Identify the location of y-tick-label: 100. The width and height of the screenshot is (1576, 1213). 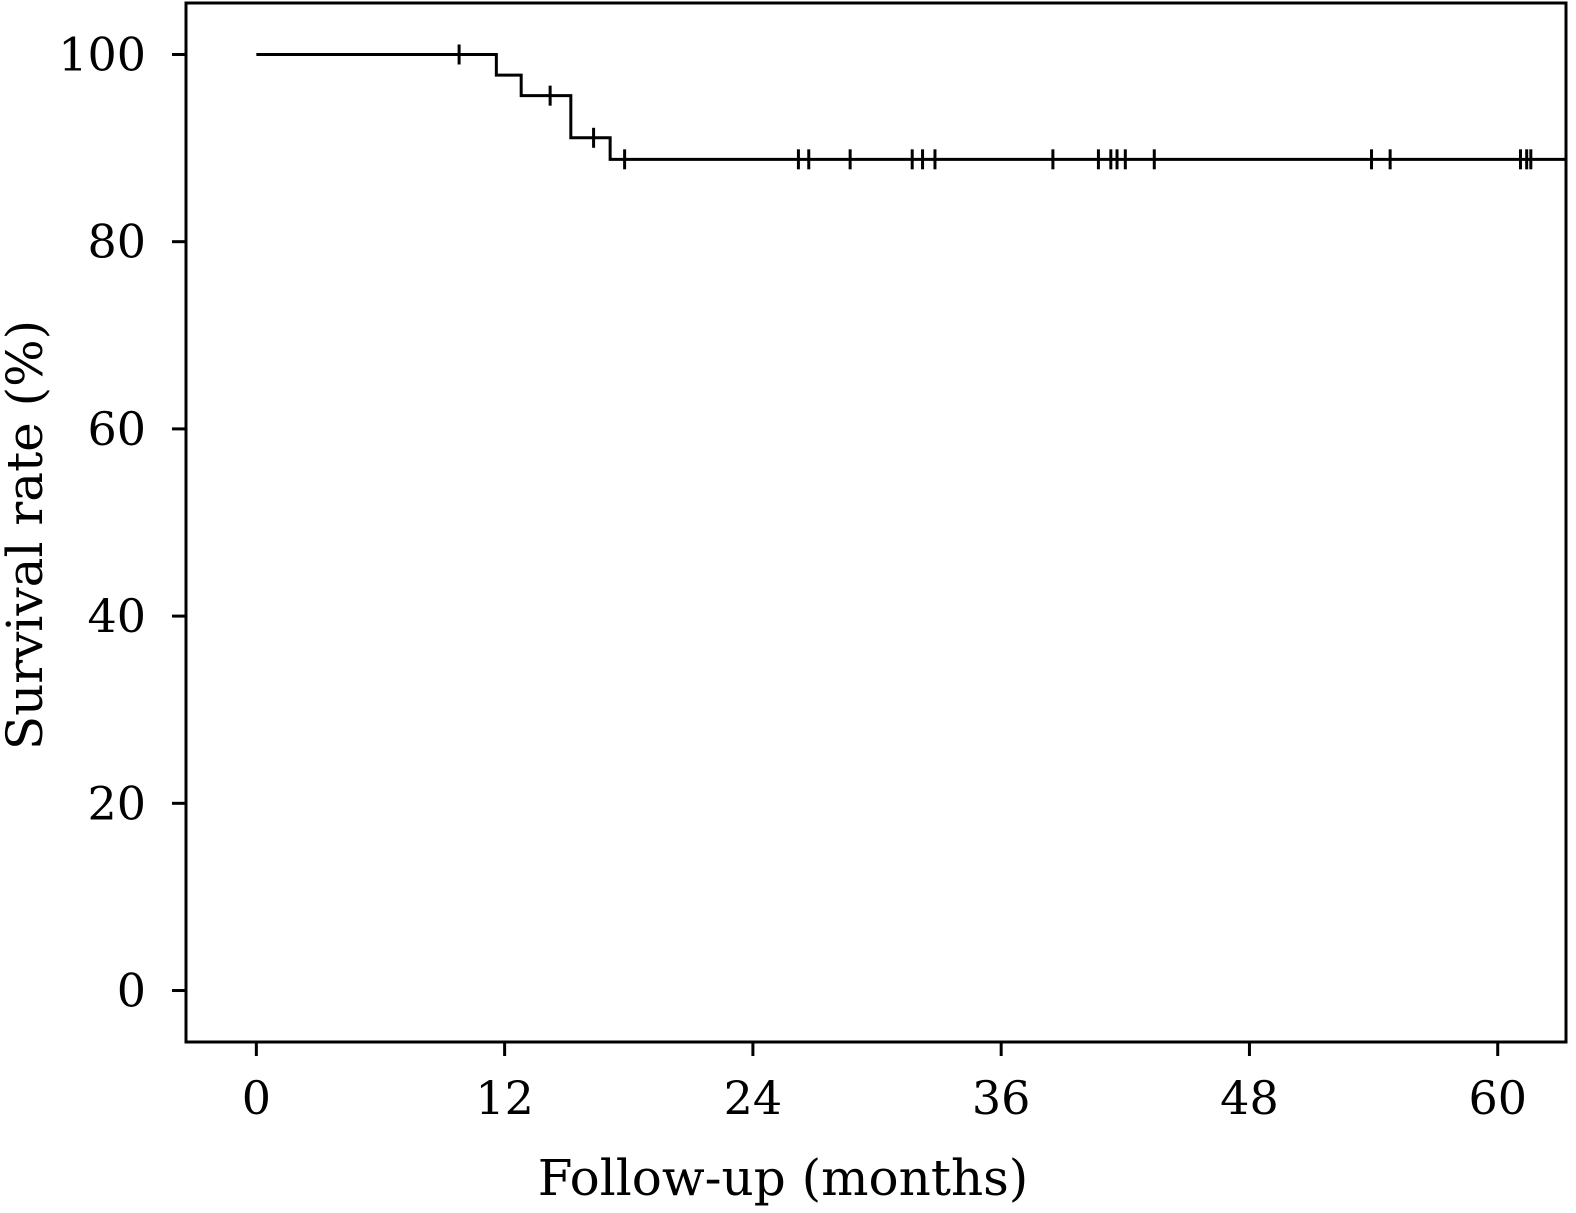
(102, 54).